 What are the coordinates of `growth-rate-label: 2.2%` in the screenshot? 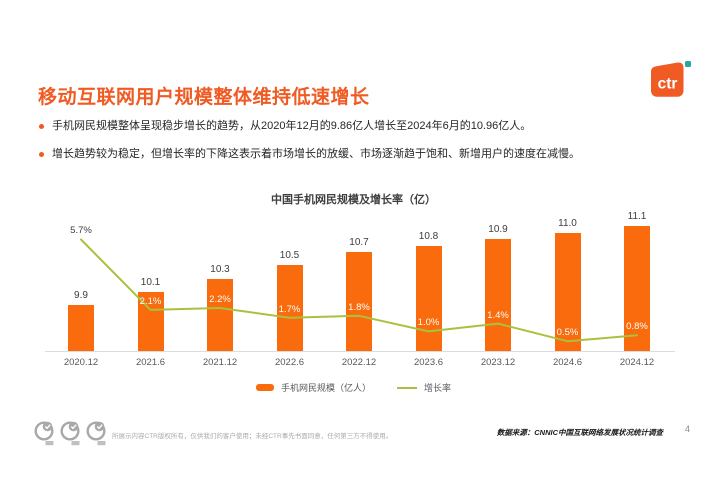 It's located at (220, 299).